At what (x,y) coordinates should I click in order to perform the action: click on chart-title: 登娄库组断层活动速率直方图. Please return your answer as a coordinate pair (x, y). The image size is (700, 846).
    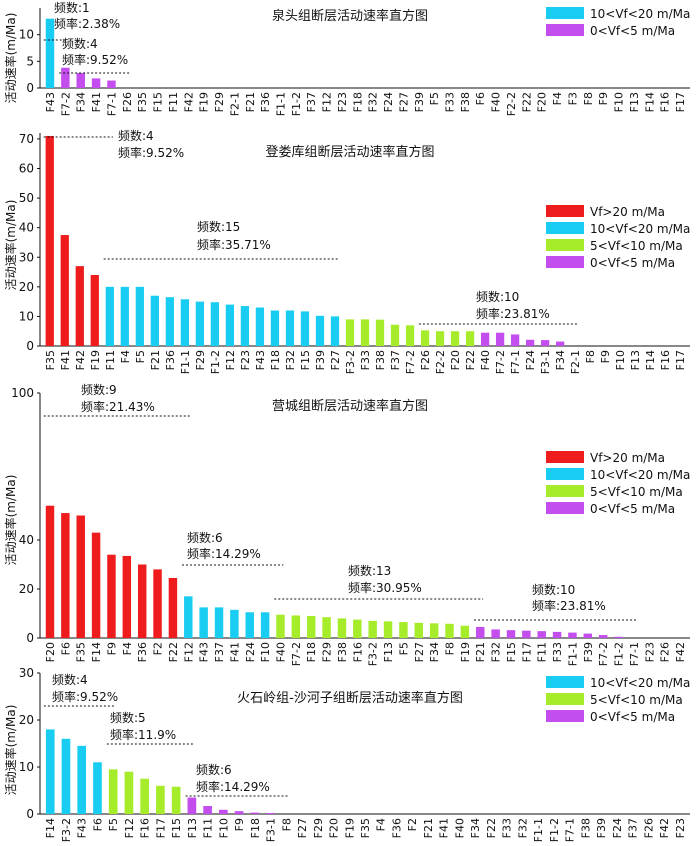
    Looking at the image, I should click on (349, 152).